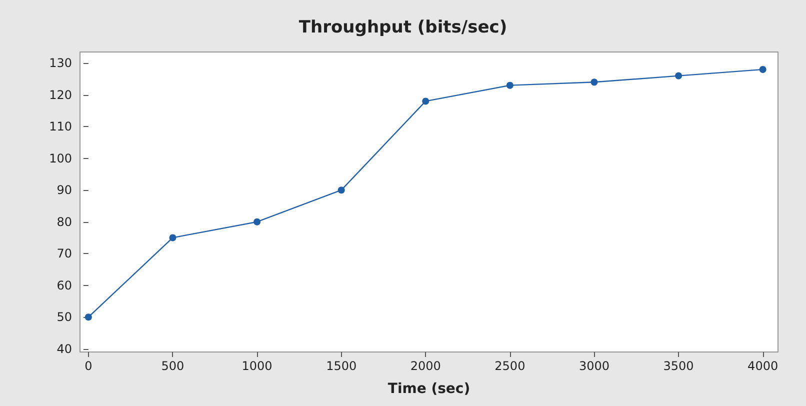 This screenshot has width=806, height=406. What do you see at coordinates (64, 317) in the screenshot?
I see `y-tick-label: 50` at bounding box center [64, 317].